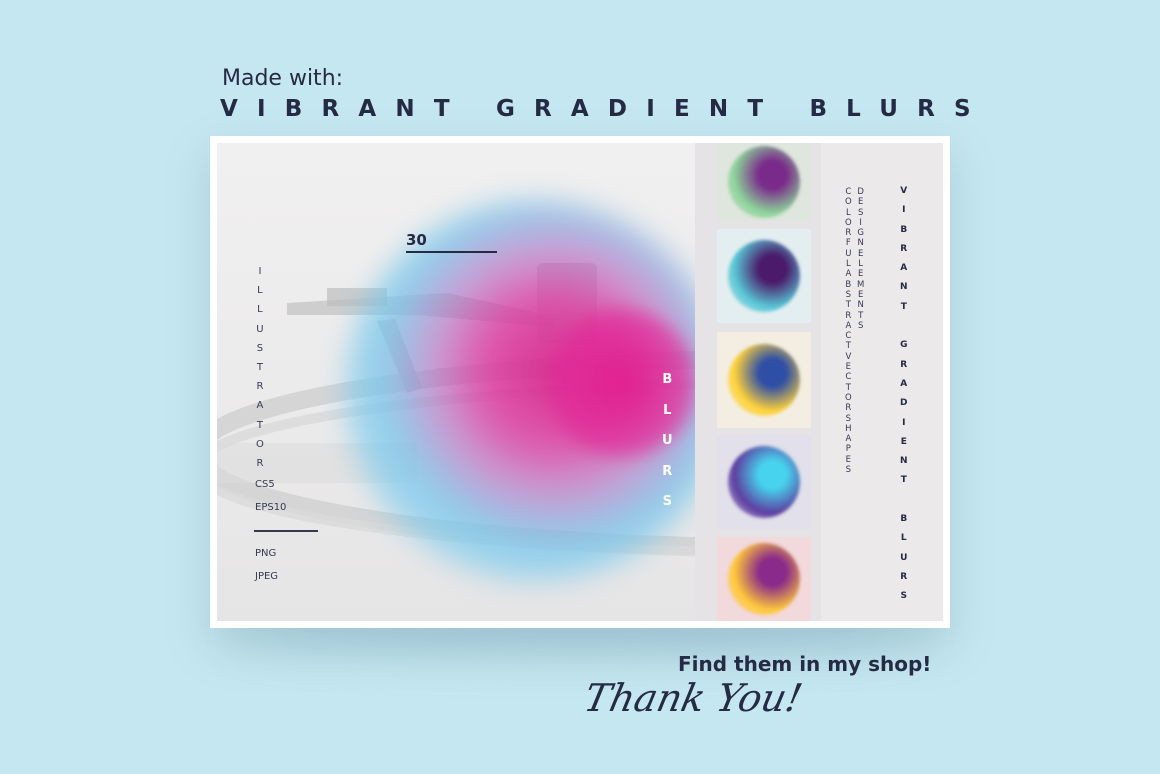 The width and height of the screenshot is (1160, 774). I want to click on thumbnail-strip, so click(758, 382).